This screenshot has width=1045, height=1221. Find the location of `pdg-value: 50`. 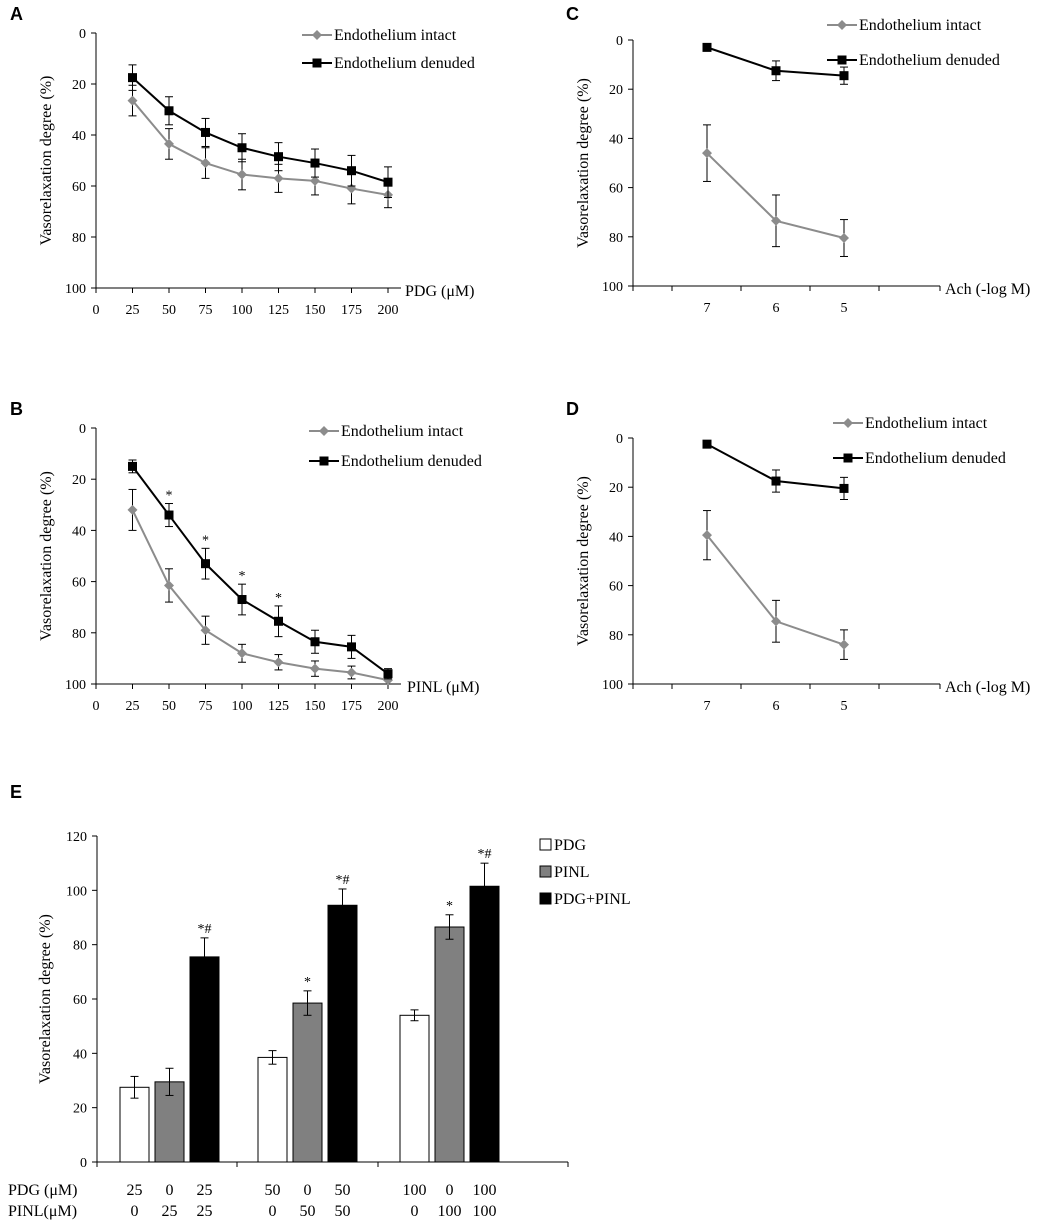

pdg-value: 50 is located at coordinates (273, 1190).